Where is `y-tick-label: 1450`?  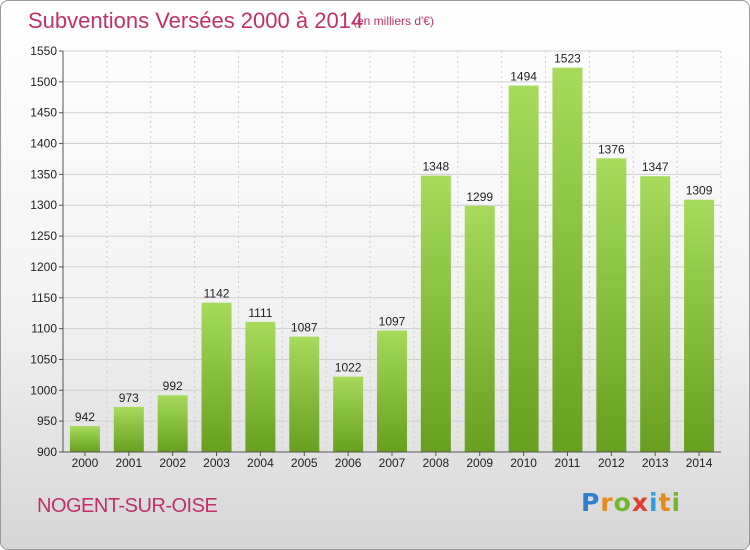 y-tick-label: 1450 is located at coordinates (43, 113).